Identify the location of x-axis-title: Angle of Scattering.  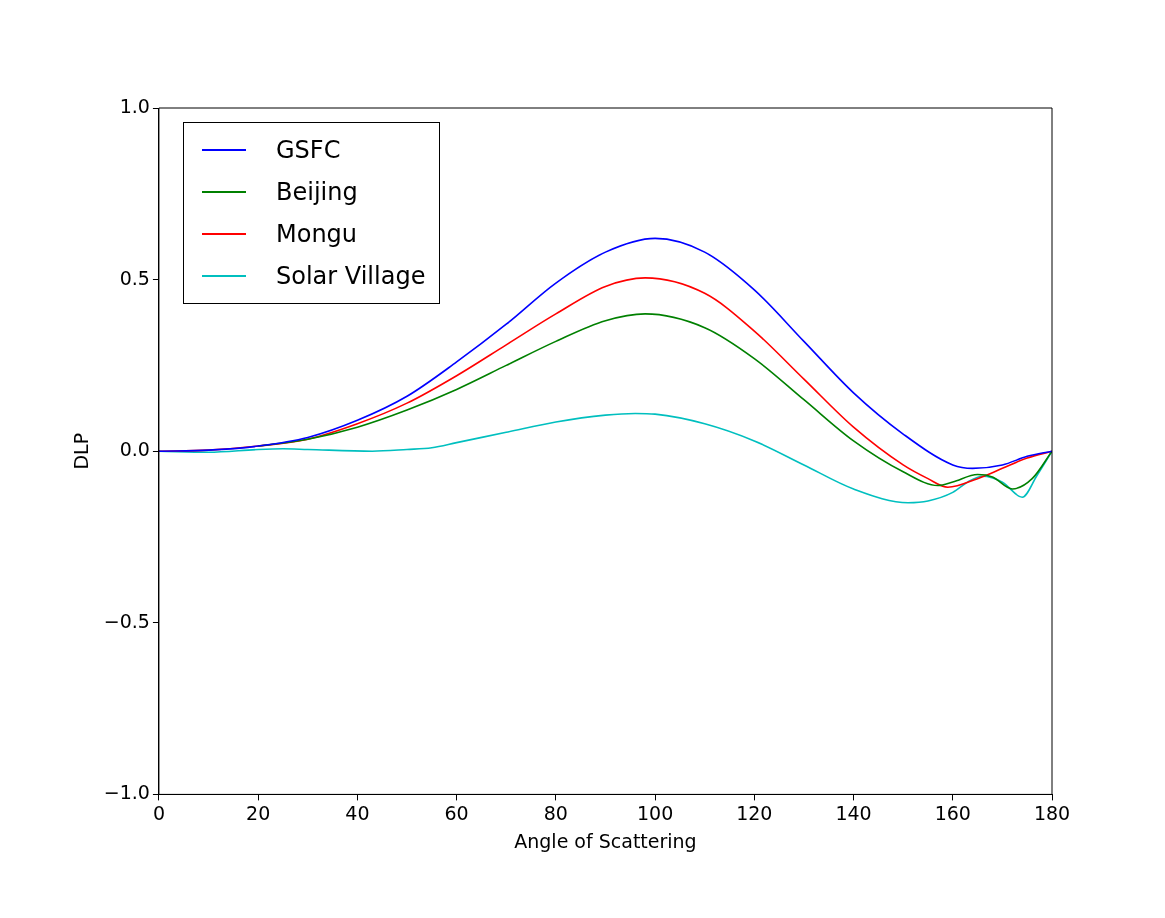
(605, 840).